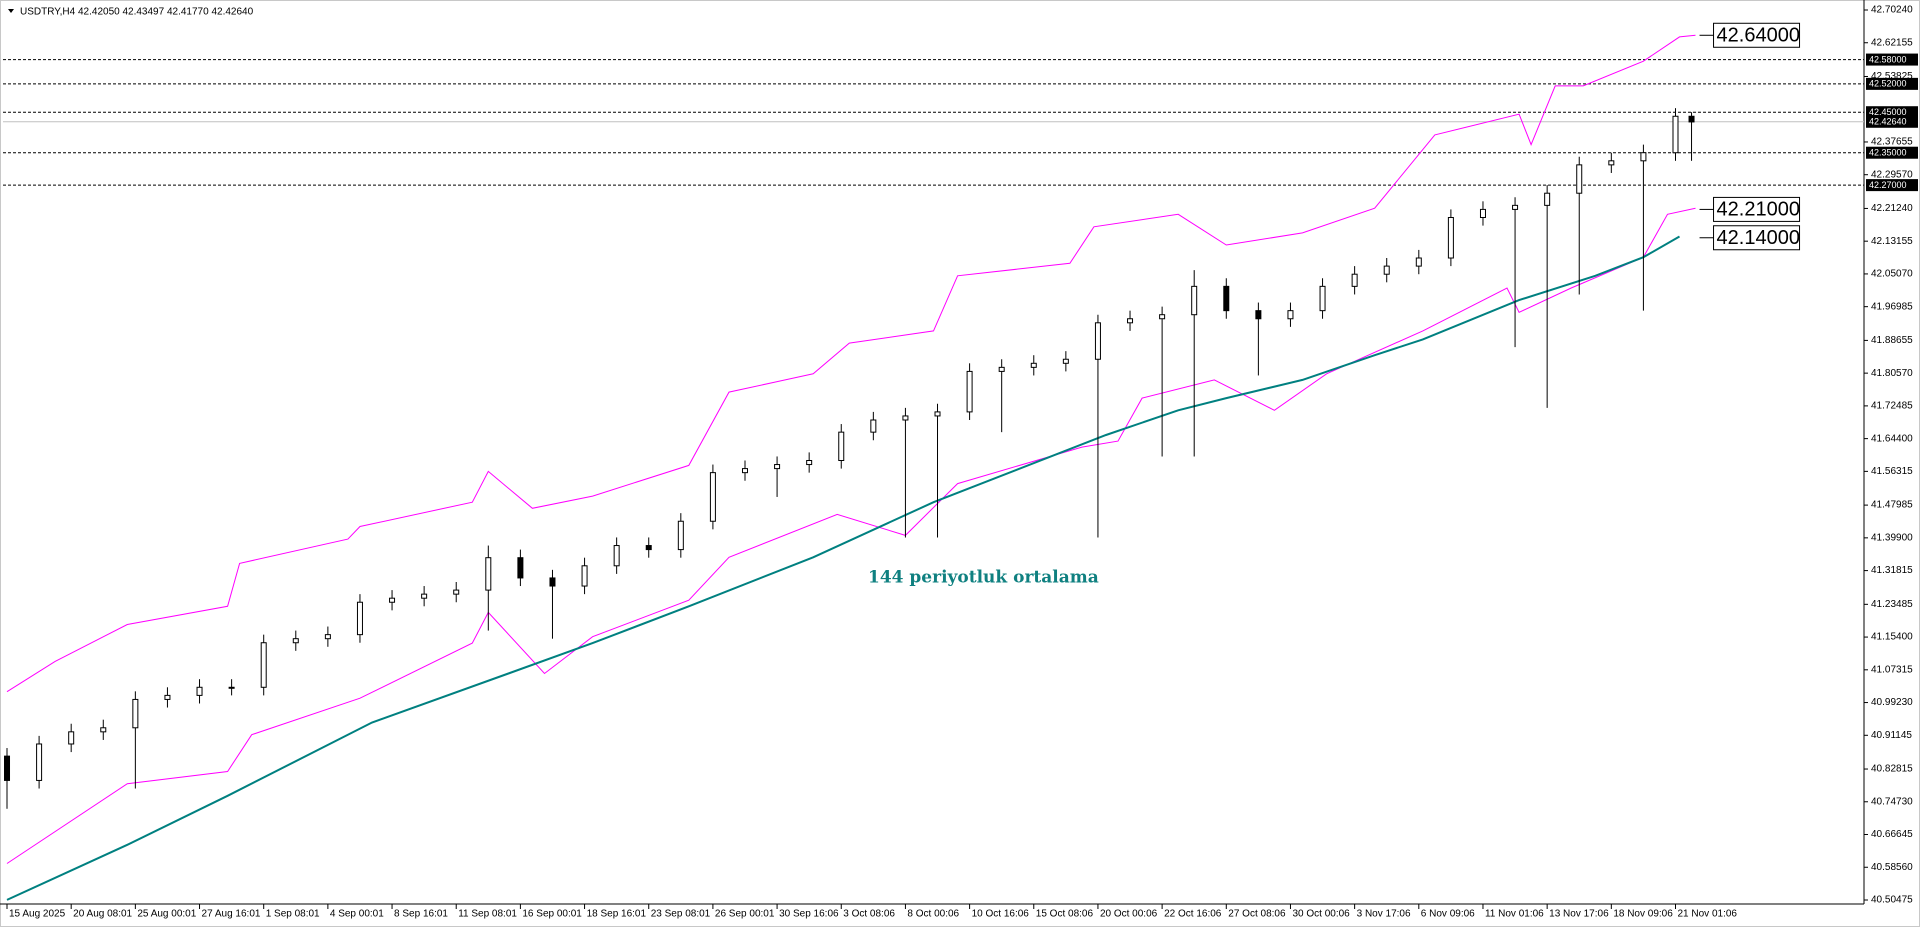 Image resolution: width=1920 pixels, height=927 pixels. What do you see at coordinates (809, 914) in the screenshot?
I see `x-tick-label: 30 Sep 16:06` at bounding box center [809, 914].